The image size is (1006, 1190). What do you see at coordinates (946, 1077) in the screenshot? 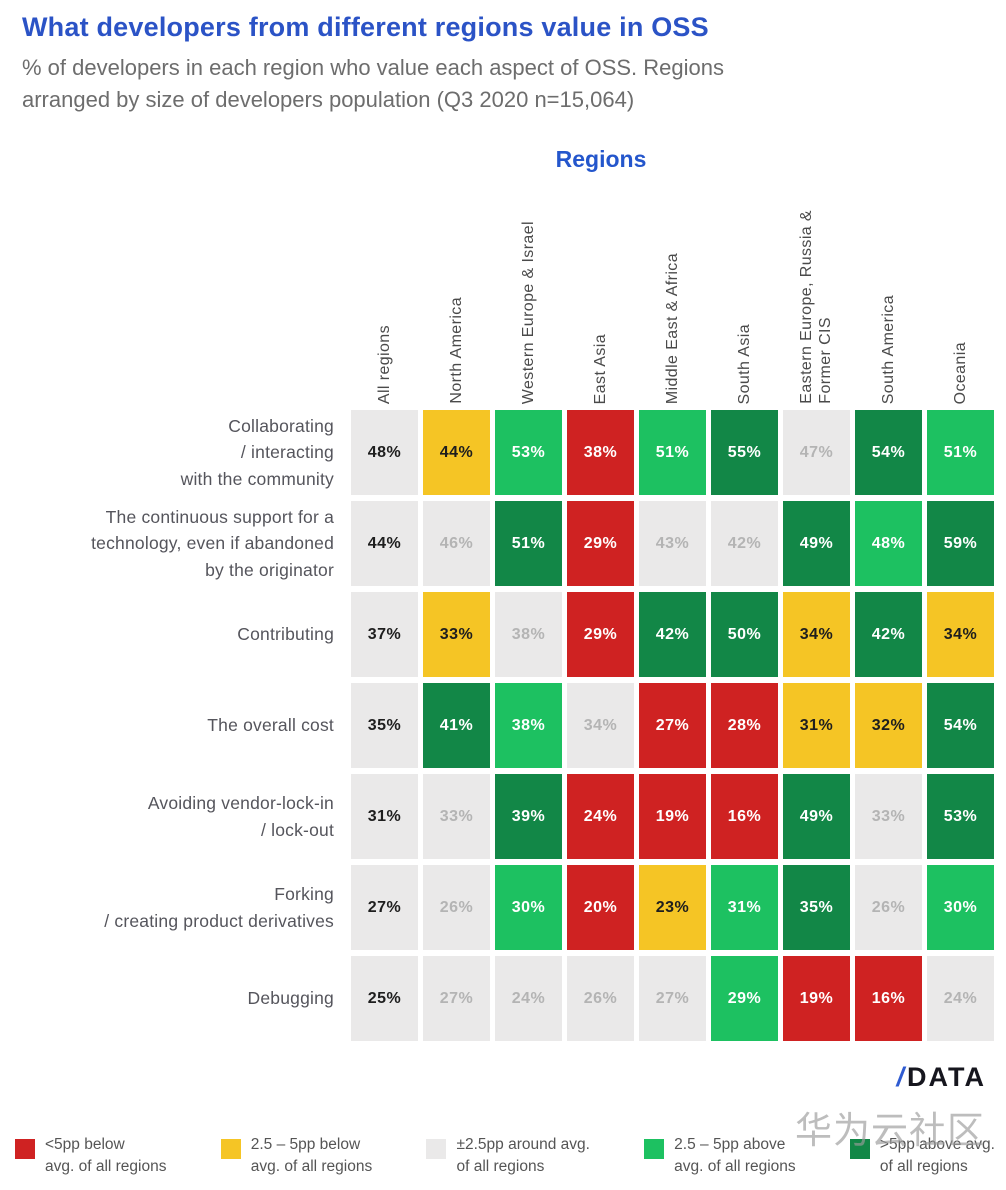
I see `logo-text: DATA` at bounding box center [946, 1077].